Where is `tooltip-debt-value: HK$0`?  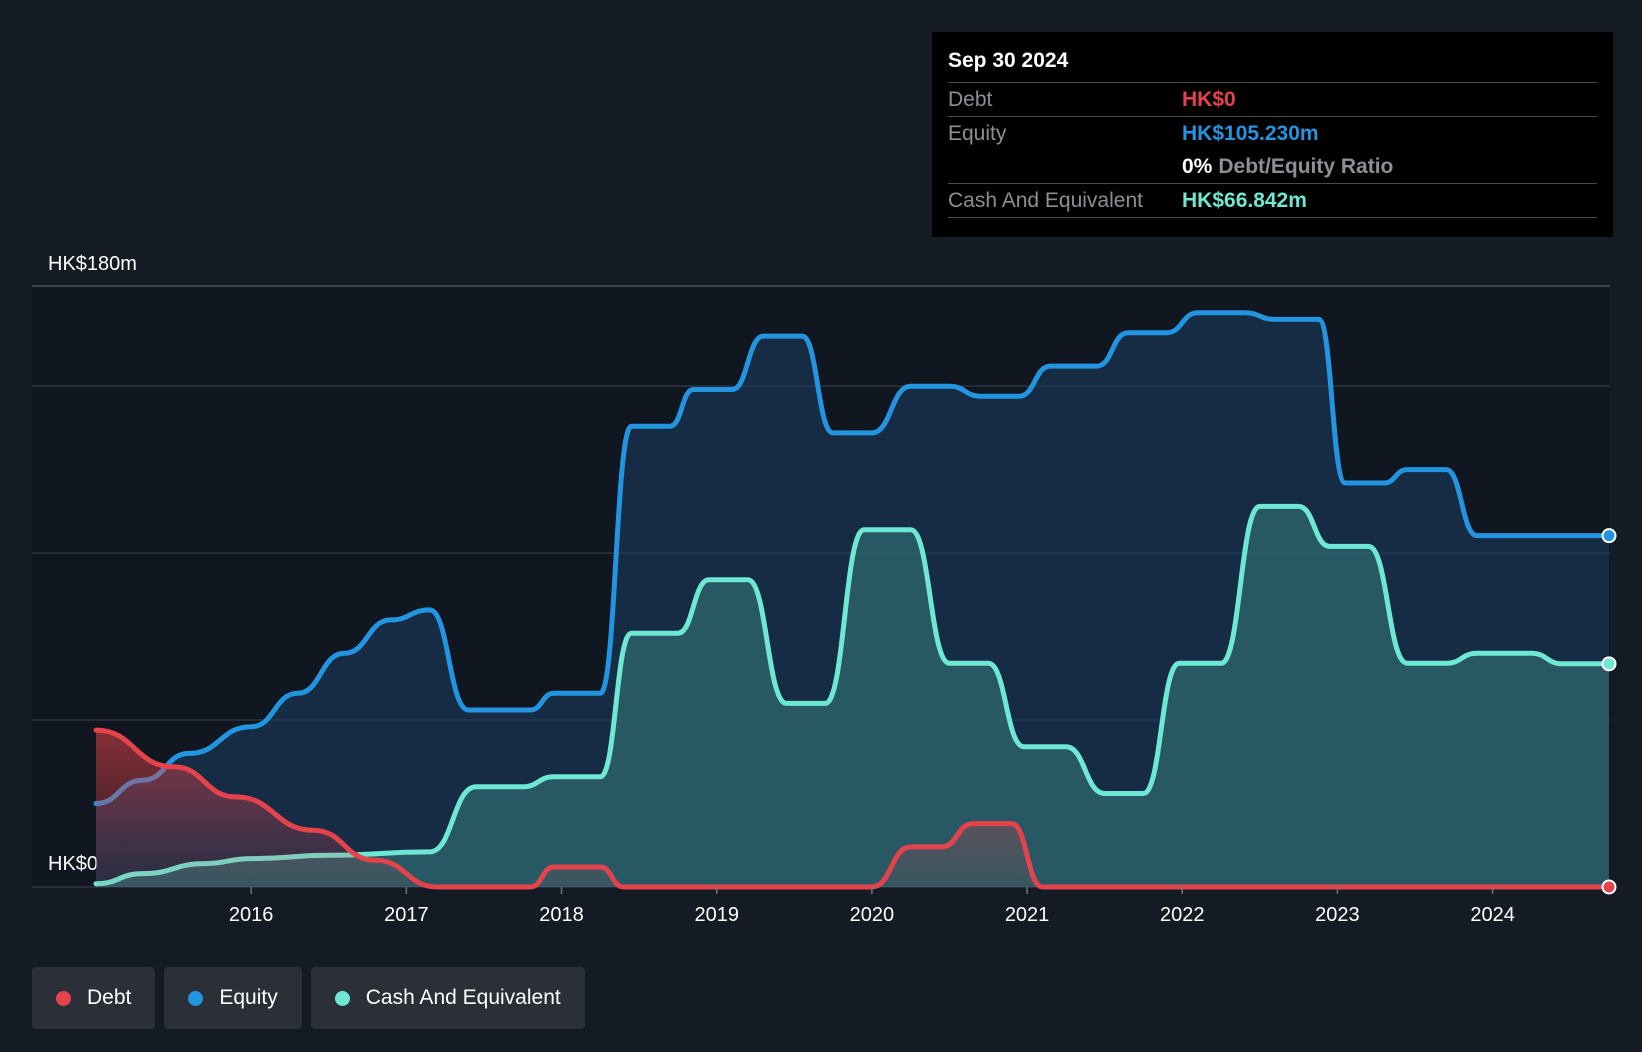 tooltip-debt-value: HK$0 is located at coordinates (1209, 99).